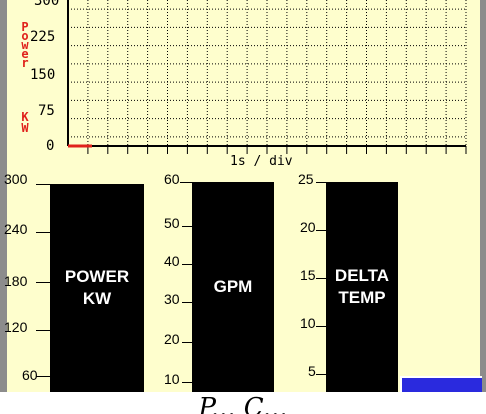 This screenshot has width=486, height=414. I want to click on axis-title-char: P, so click(25, 27).